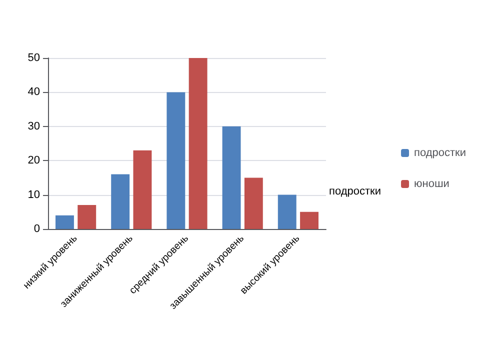  Describe the element at coordinates (34, 92) in the screenshot. I see `y-tick-label: 40` at that location.